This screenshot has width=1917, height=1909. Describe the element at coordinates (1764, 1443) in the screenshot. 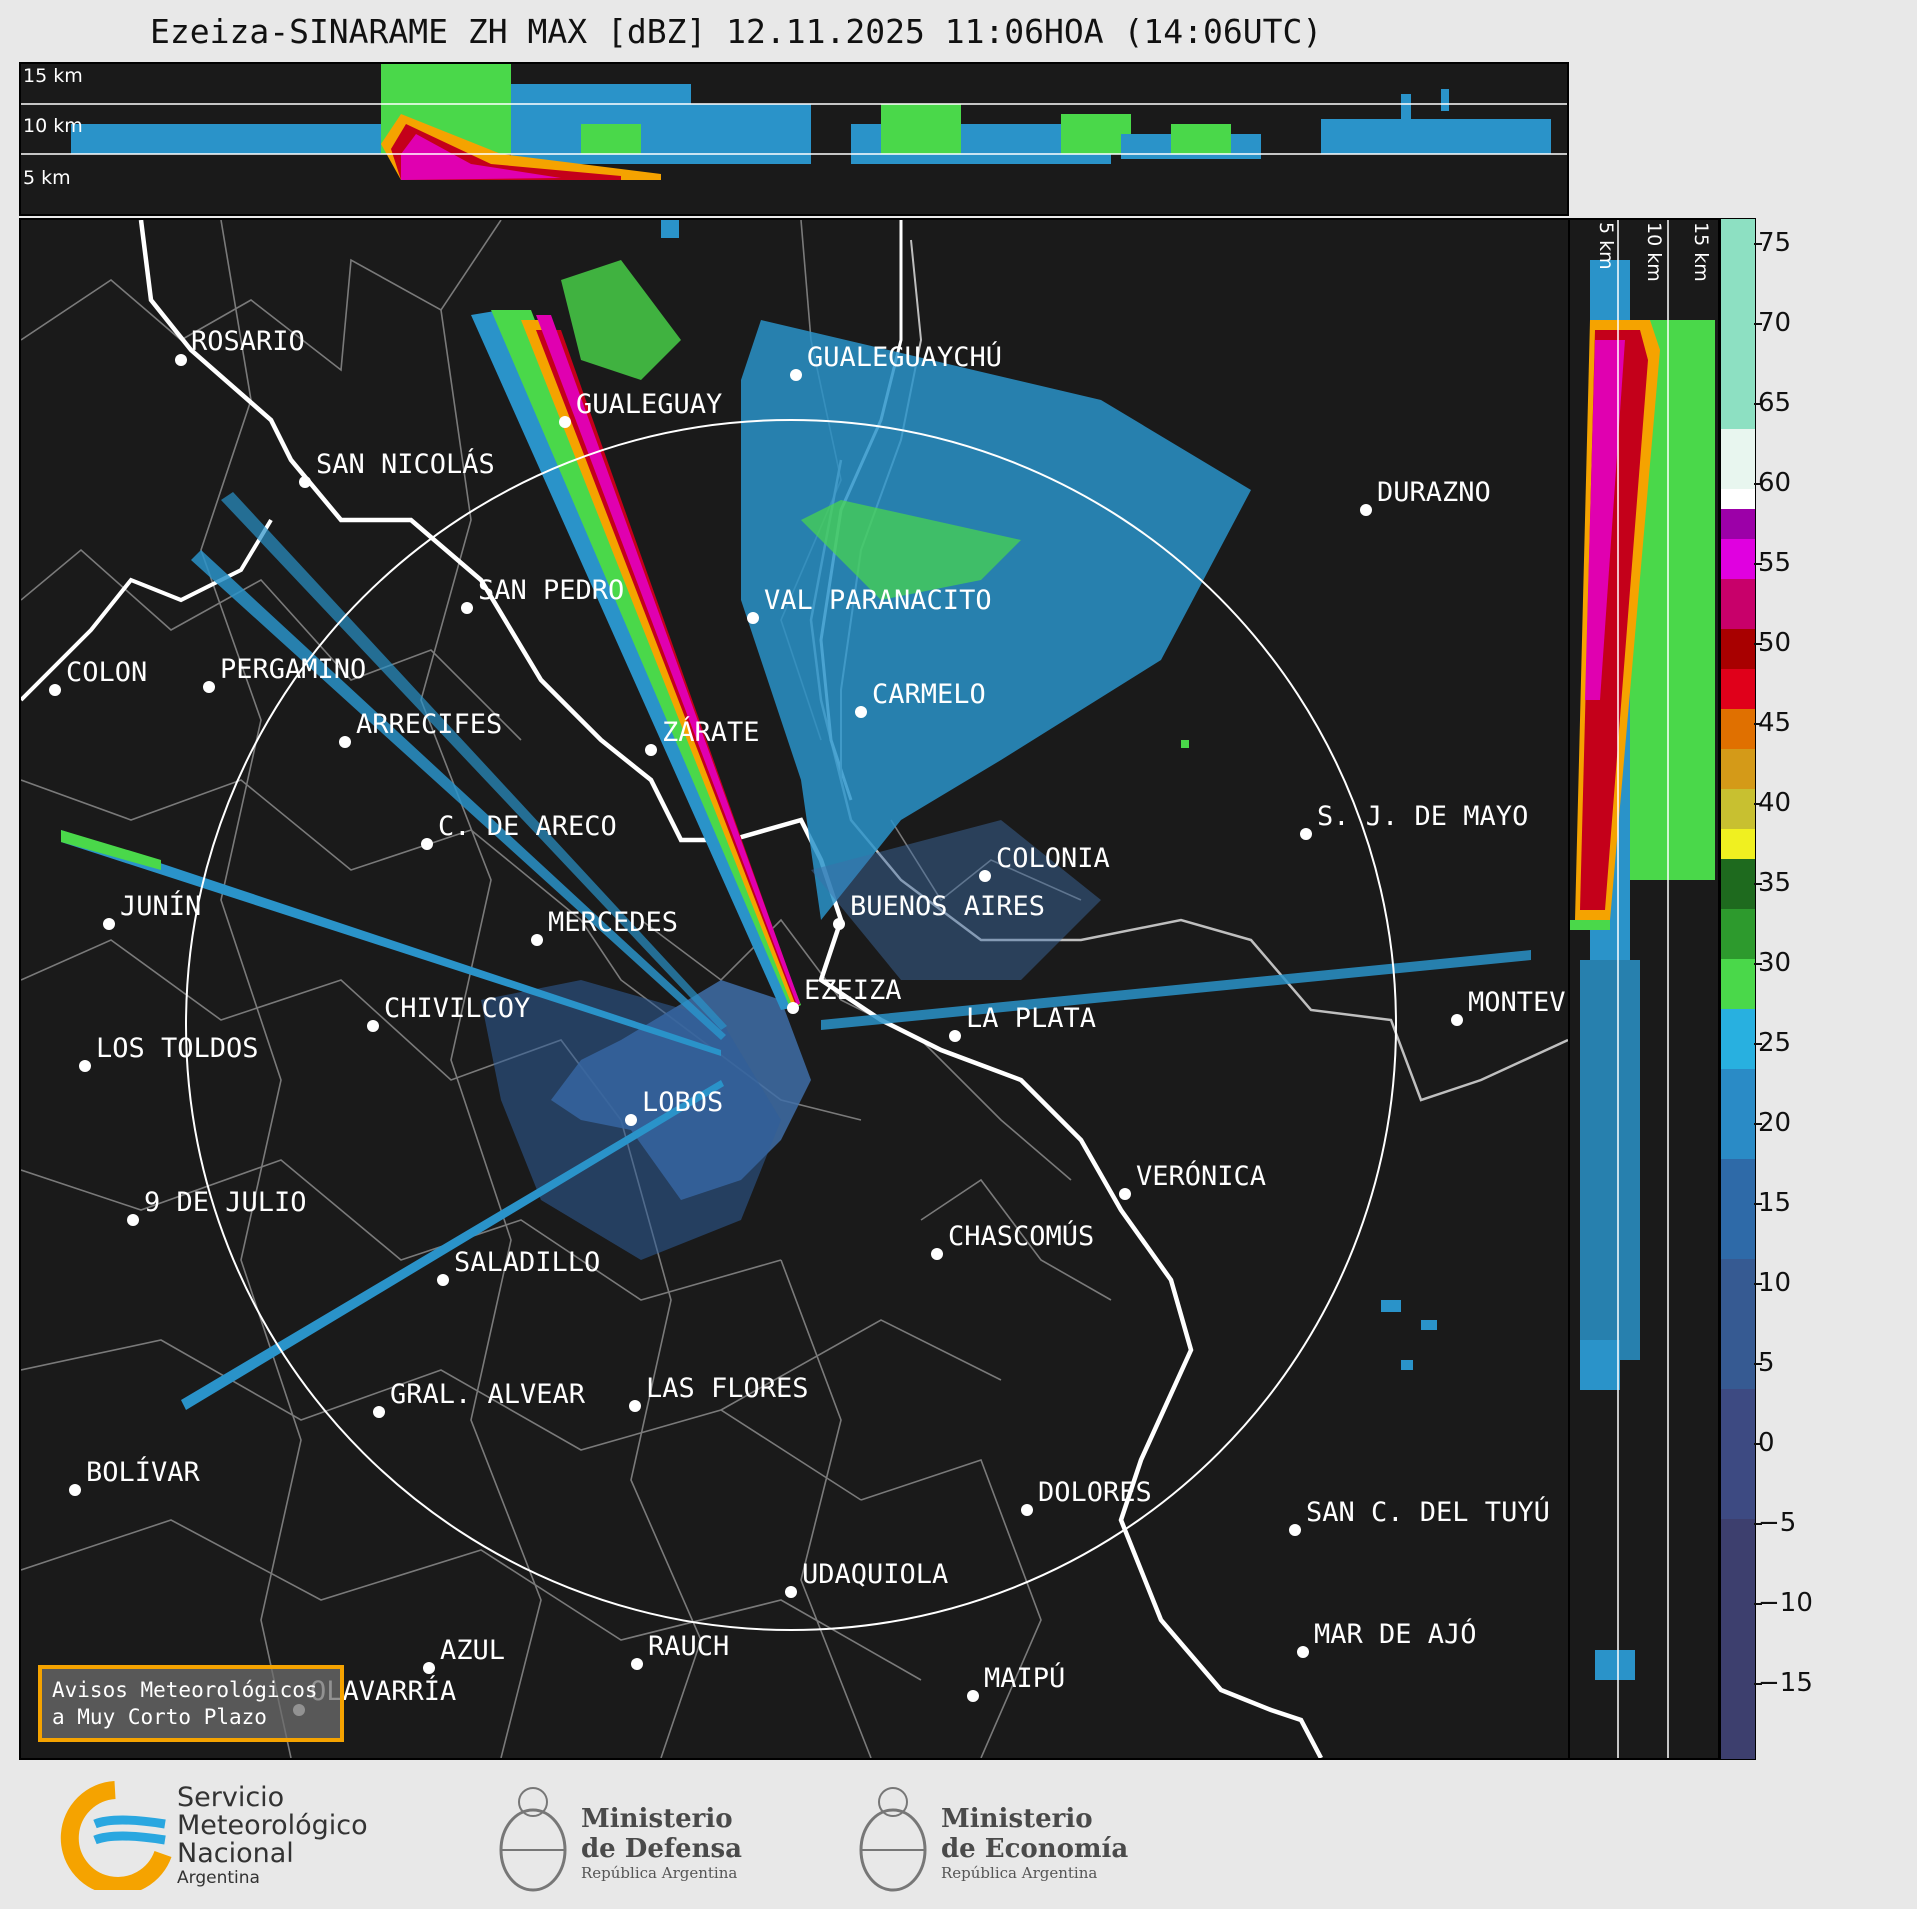

I see `colorbar-tick-0: 0` at that location.